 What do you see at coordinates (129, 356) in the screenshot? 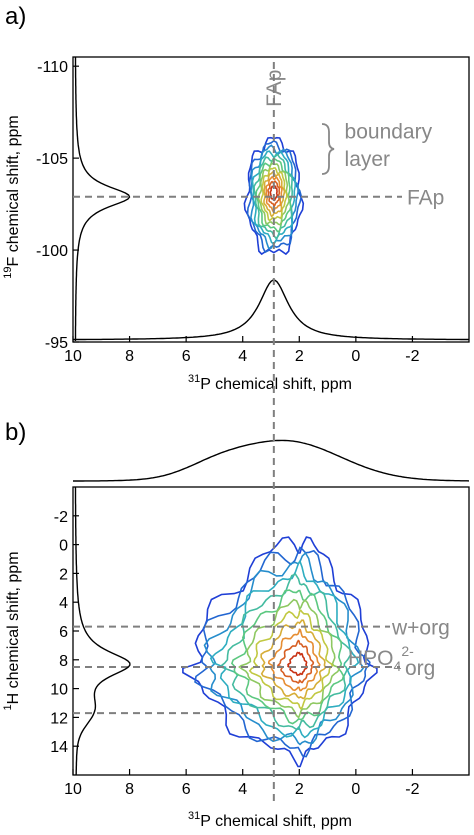
I see `panel-a-x-tick-label: 8` at bounding box center [129, 356].